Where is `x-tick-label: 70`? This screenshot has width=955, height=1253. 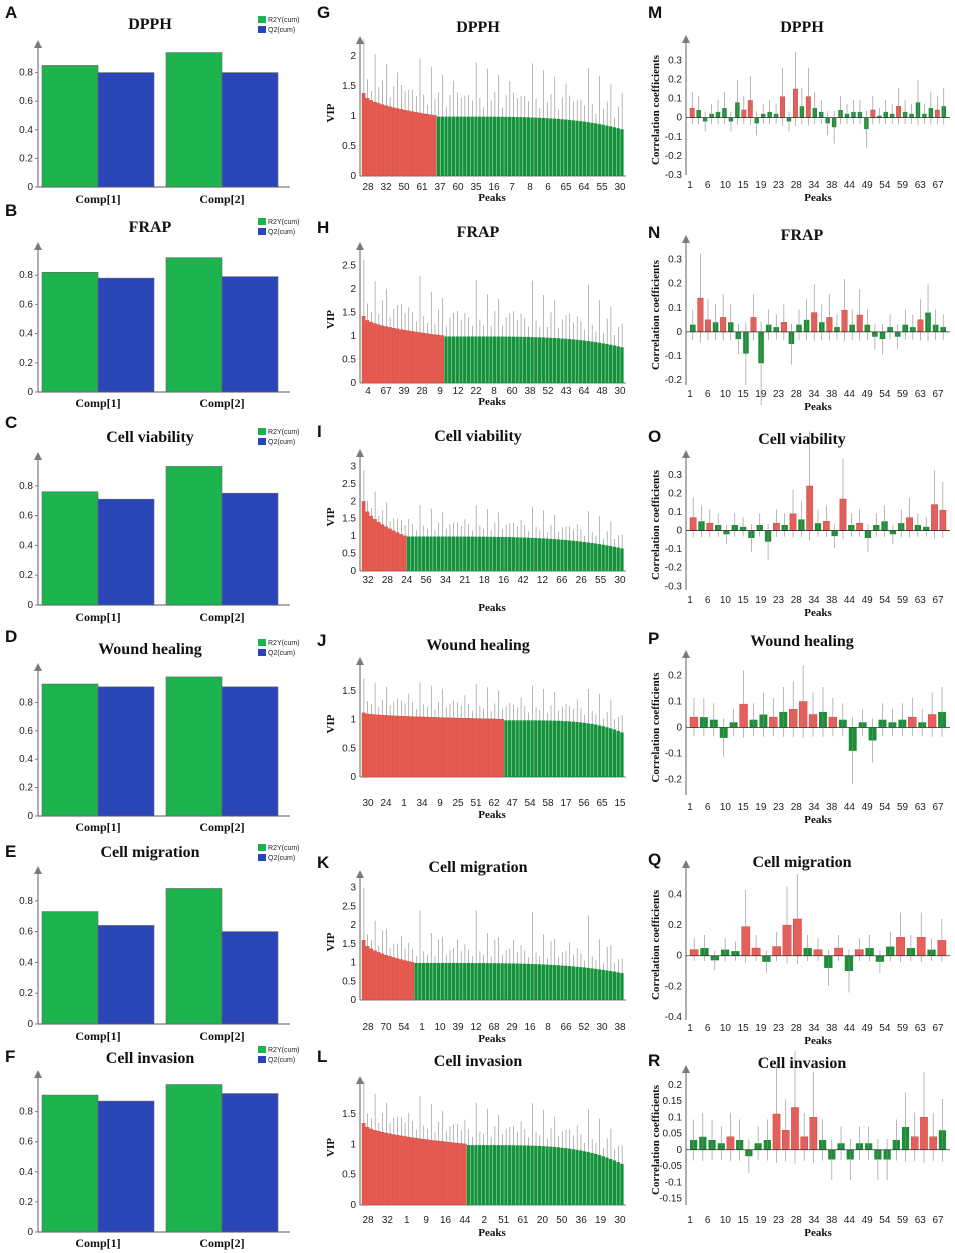
x-tick-label: 70 is located at coordinates (386, 1027).